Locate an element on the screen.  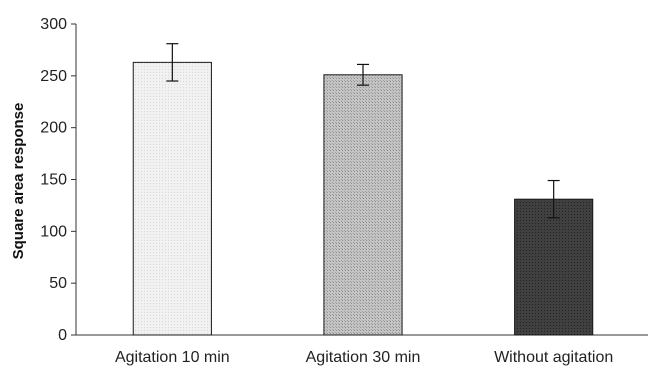
y-tick-label: 150 is located at coordinates (53, 180).